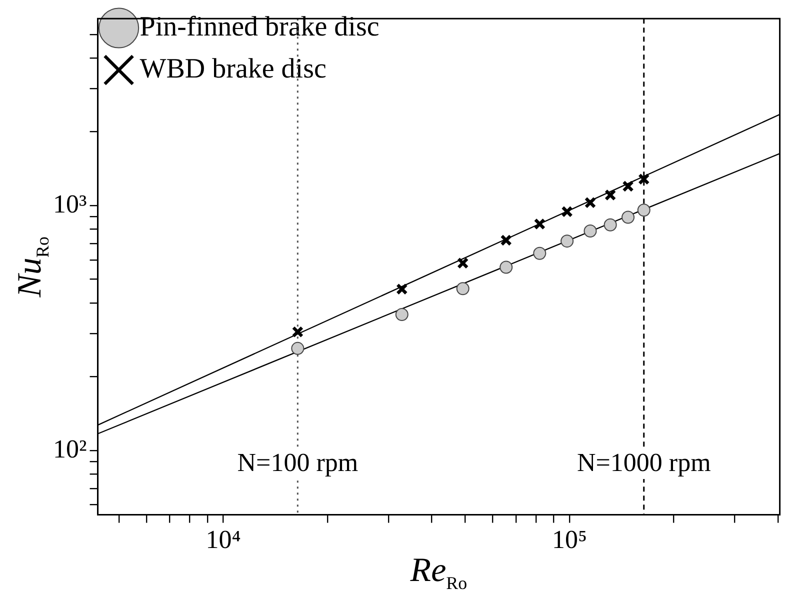 The height and width of the screenshot is (600, 789). Describe the element at coordinates (260, 26) in the screenshot. I see `legend-label: Pin-finned brake disc` at that location.